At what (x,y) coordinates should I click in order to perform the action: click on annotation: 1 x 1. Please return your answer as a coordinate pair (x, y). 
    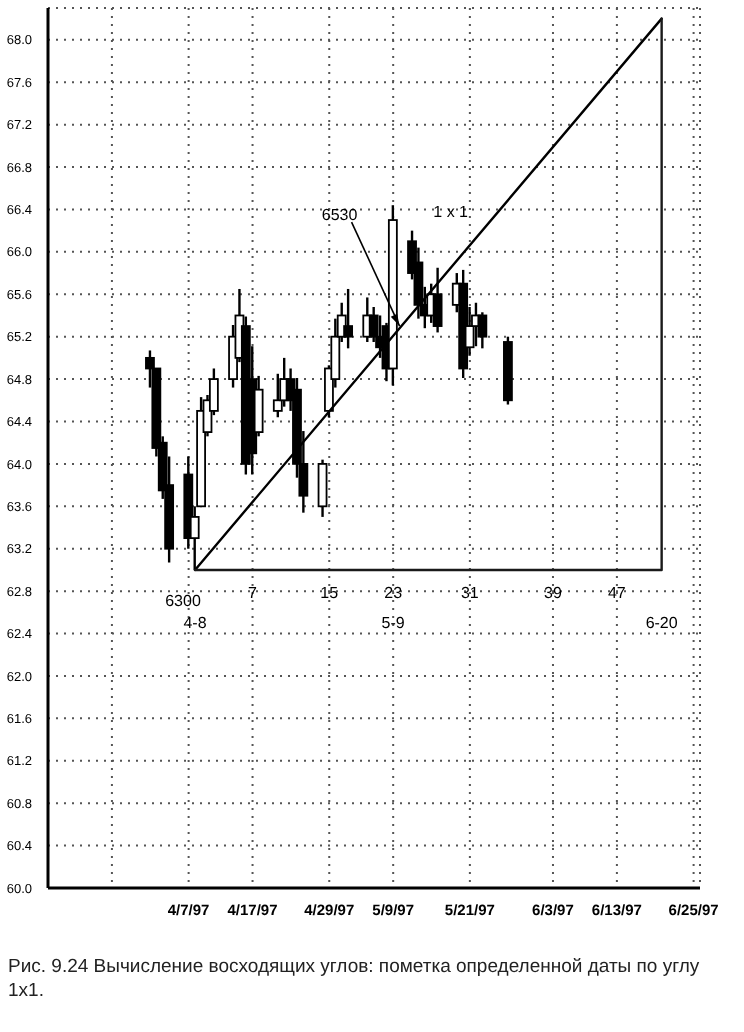
    Looking at the image, I should click on (451, 211).